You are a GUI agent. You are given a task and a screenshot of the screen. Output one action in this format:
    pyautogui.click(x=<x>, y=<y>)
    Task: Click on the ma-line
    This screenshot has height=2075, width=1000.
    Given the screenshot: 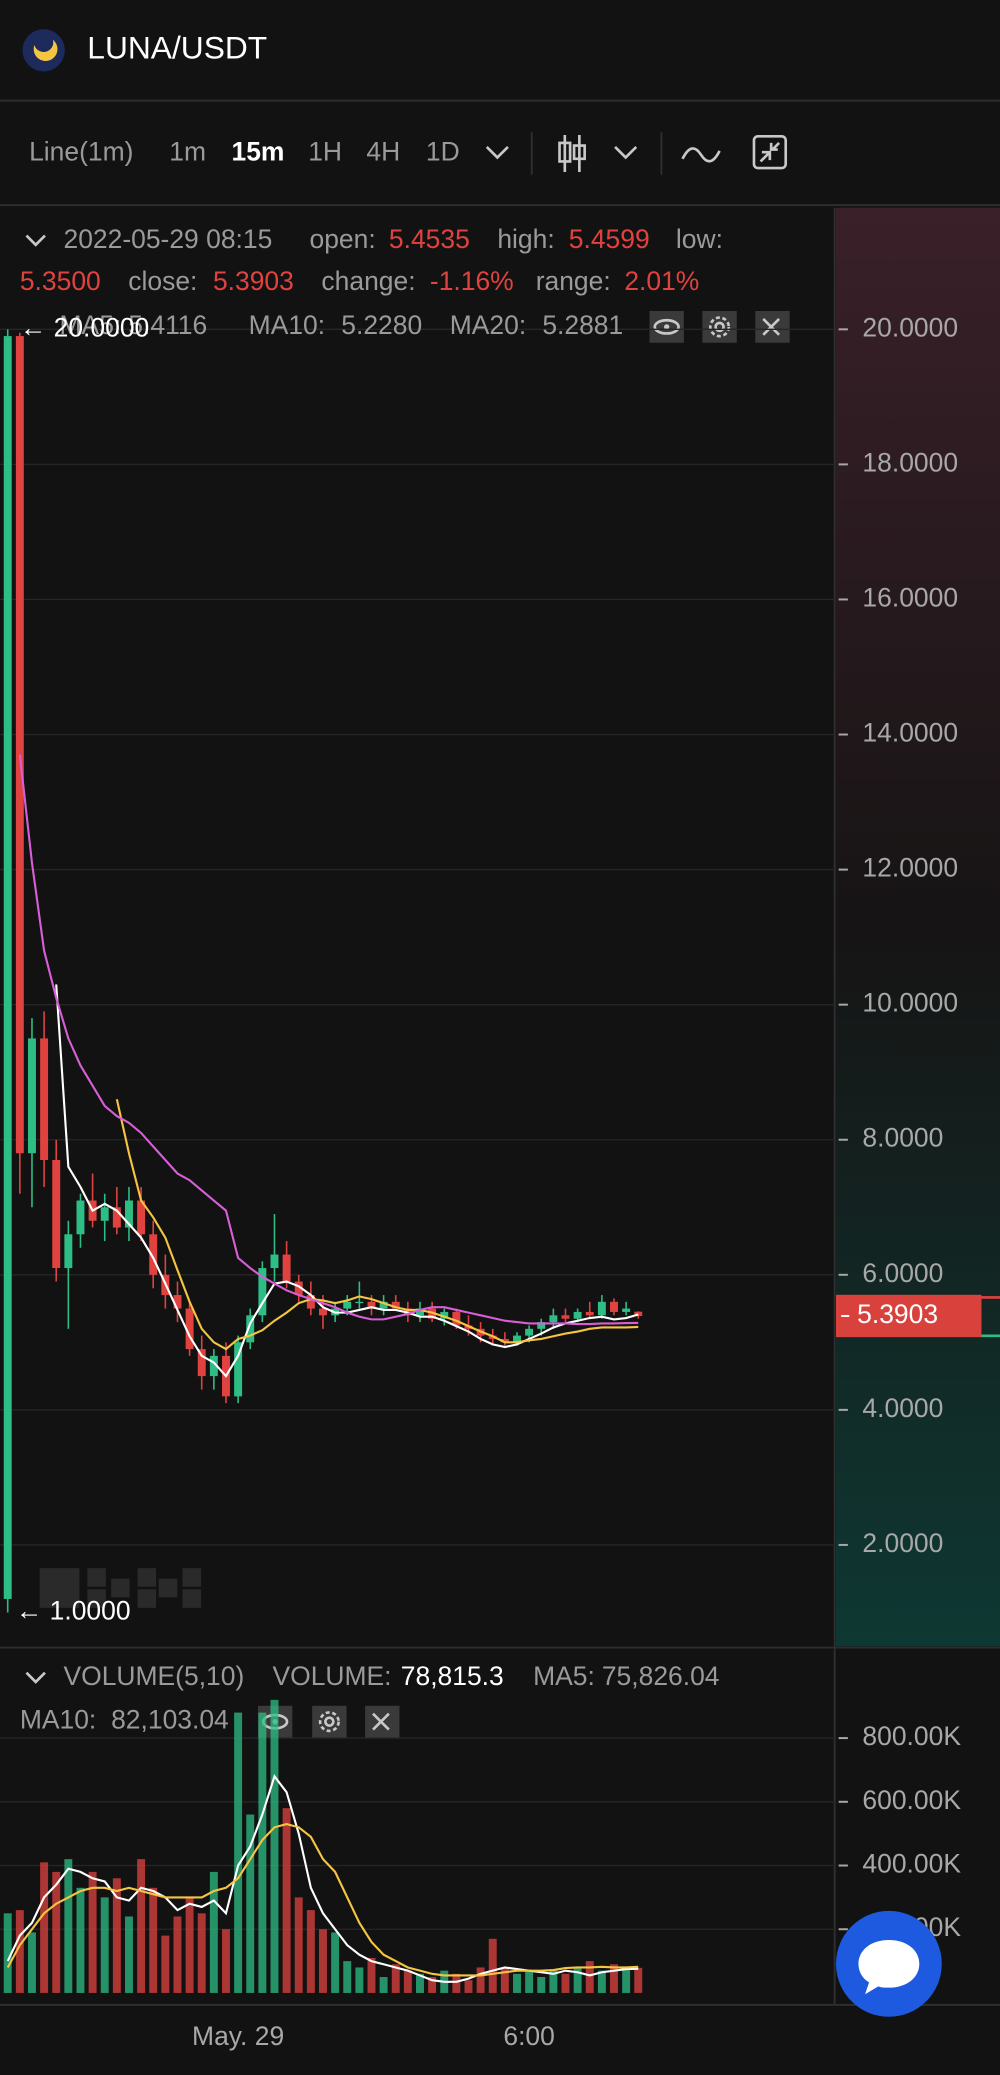 What is the action you would take?
    pyautogui.click(x=377, y=1224)
    